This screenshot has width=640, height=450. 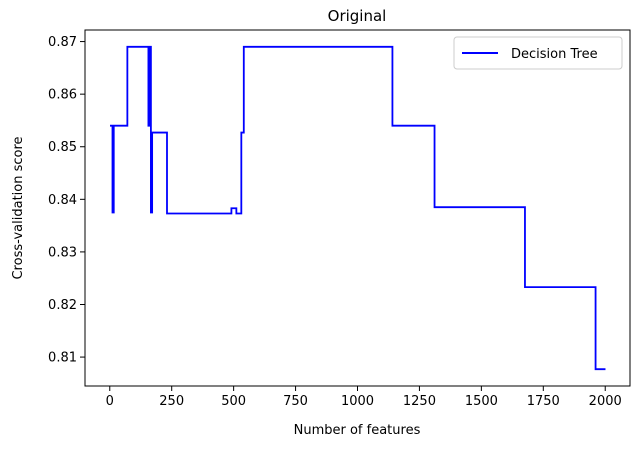 I want to click on x-axis: 0 250 500 750 1000 1250 1500 1750 2000, so click(x=364, y=397).